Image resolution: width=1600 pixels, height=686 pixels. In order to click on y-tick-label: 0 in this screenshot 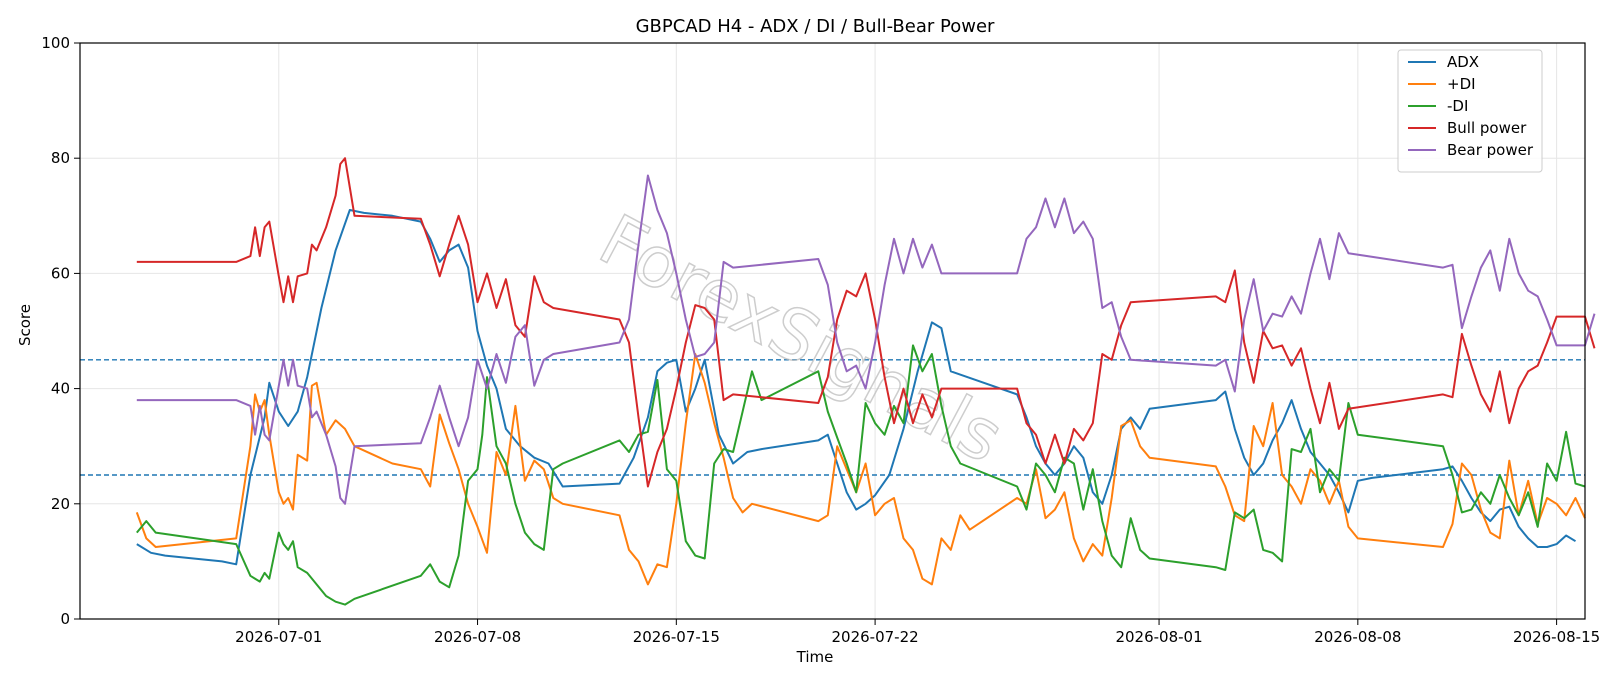, I will do `click(65, 619)`.